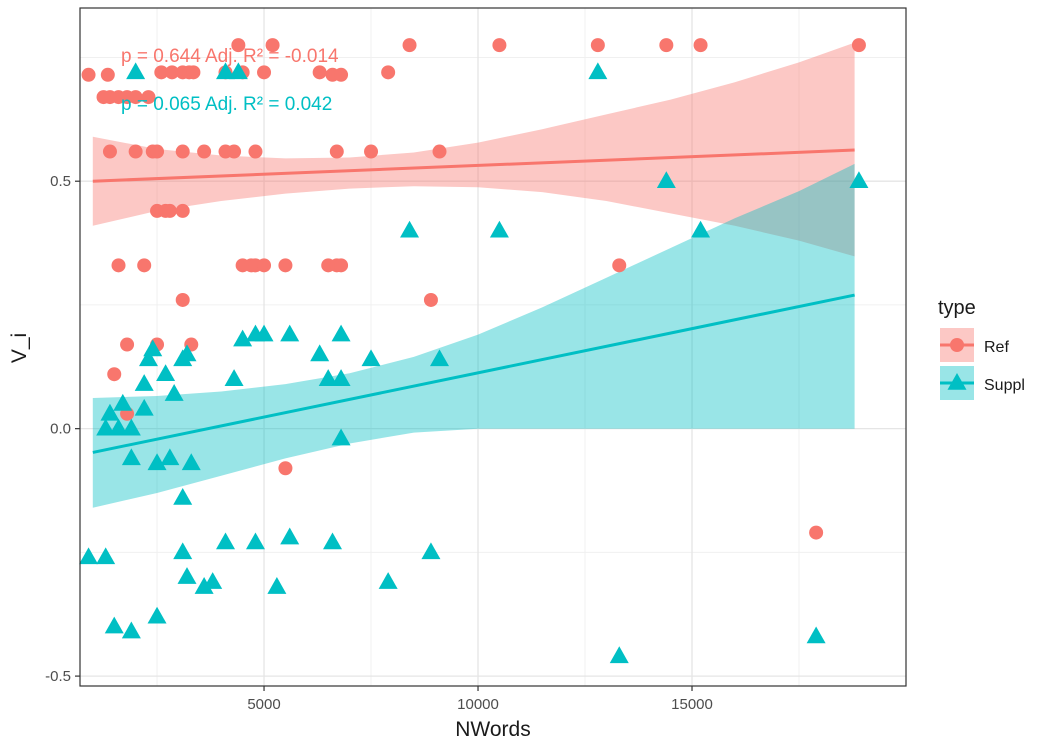  I want to click on x-axis-title: NWords, so click(492, 729).